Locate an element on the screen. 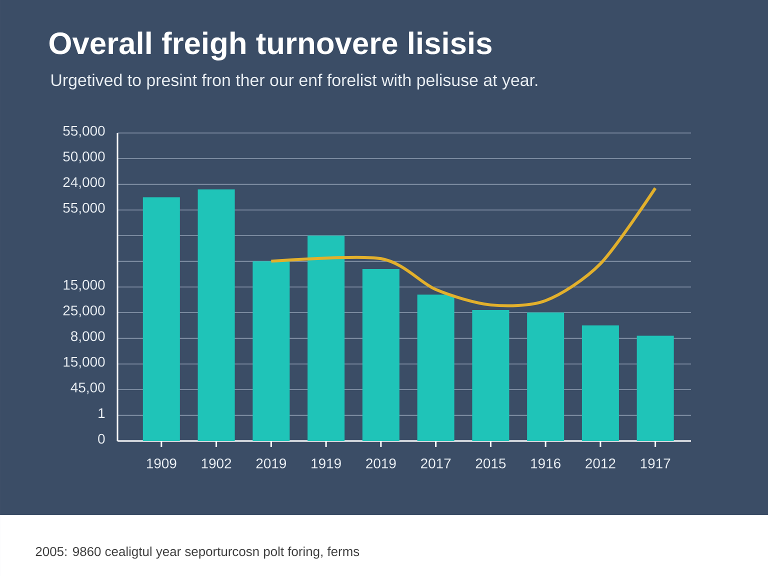 This screenshot has height=576, width=768. x-tick-label: 1909 is located at coordinates (161, 463).